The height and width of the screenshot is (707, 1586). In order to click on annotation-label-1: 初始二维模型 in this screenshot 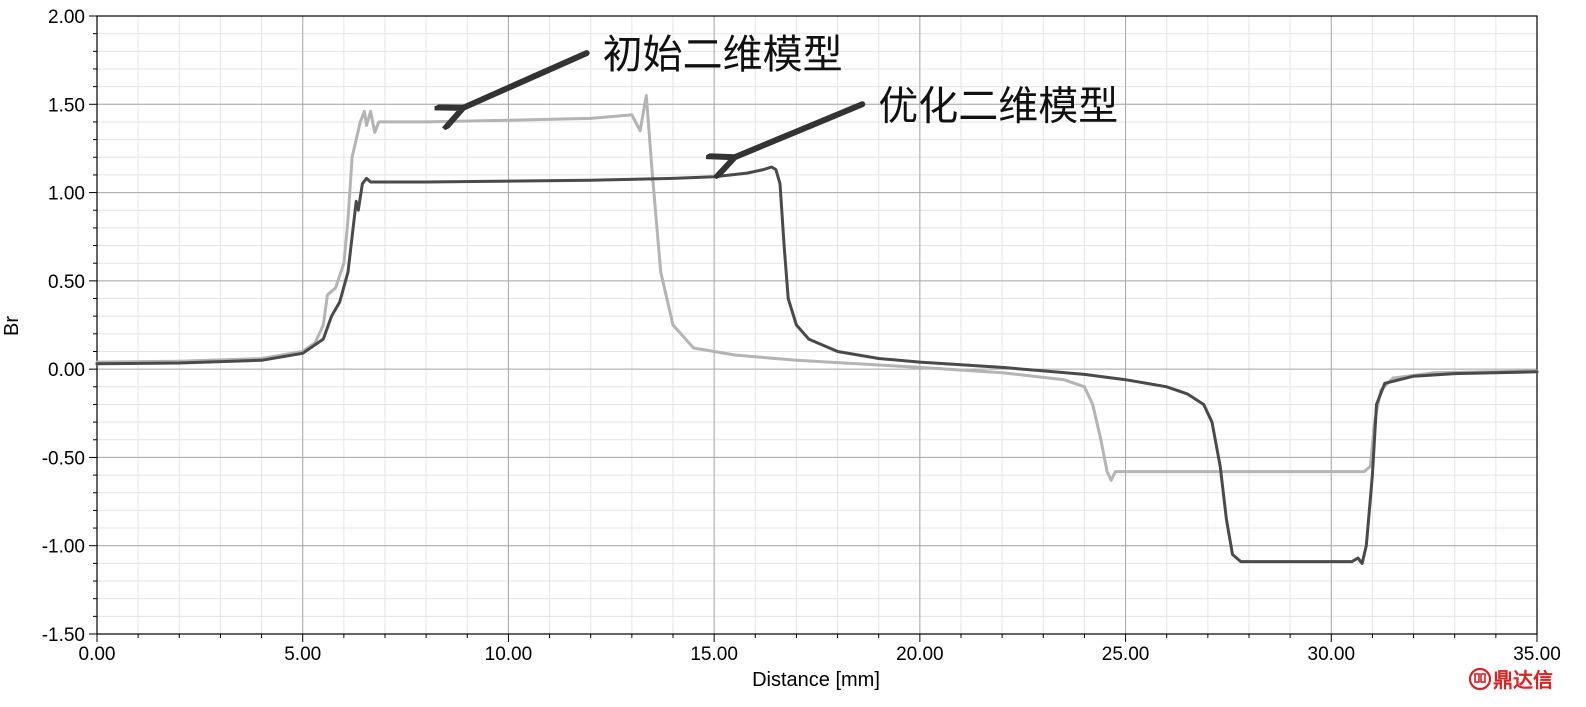, I will do `click(723, 55)`.